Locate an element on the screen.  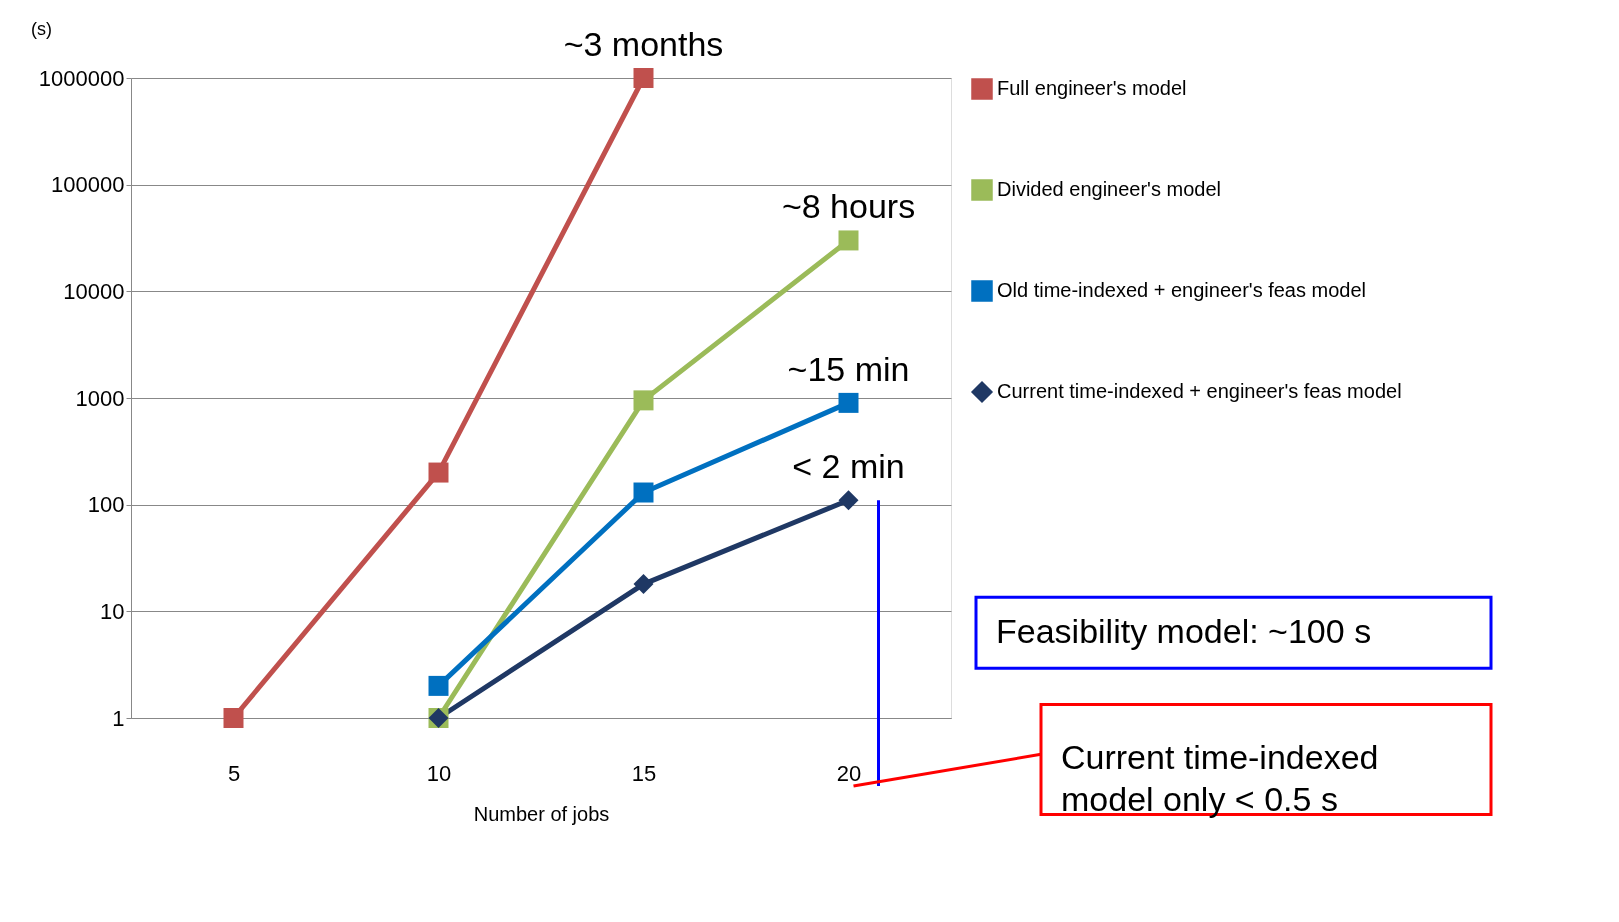
annotation: ~15 min is located at coordinates (848, 368).